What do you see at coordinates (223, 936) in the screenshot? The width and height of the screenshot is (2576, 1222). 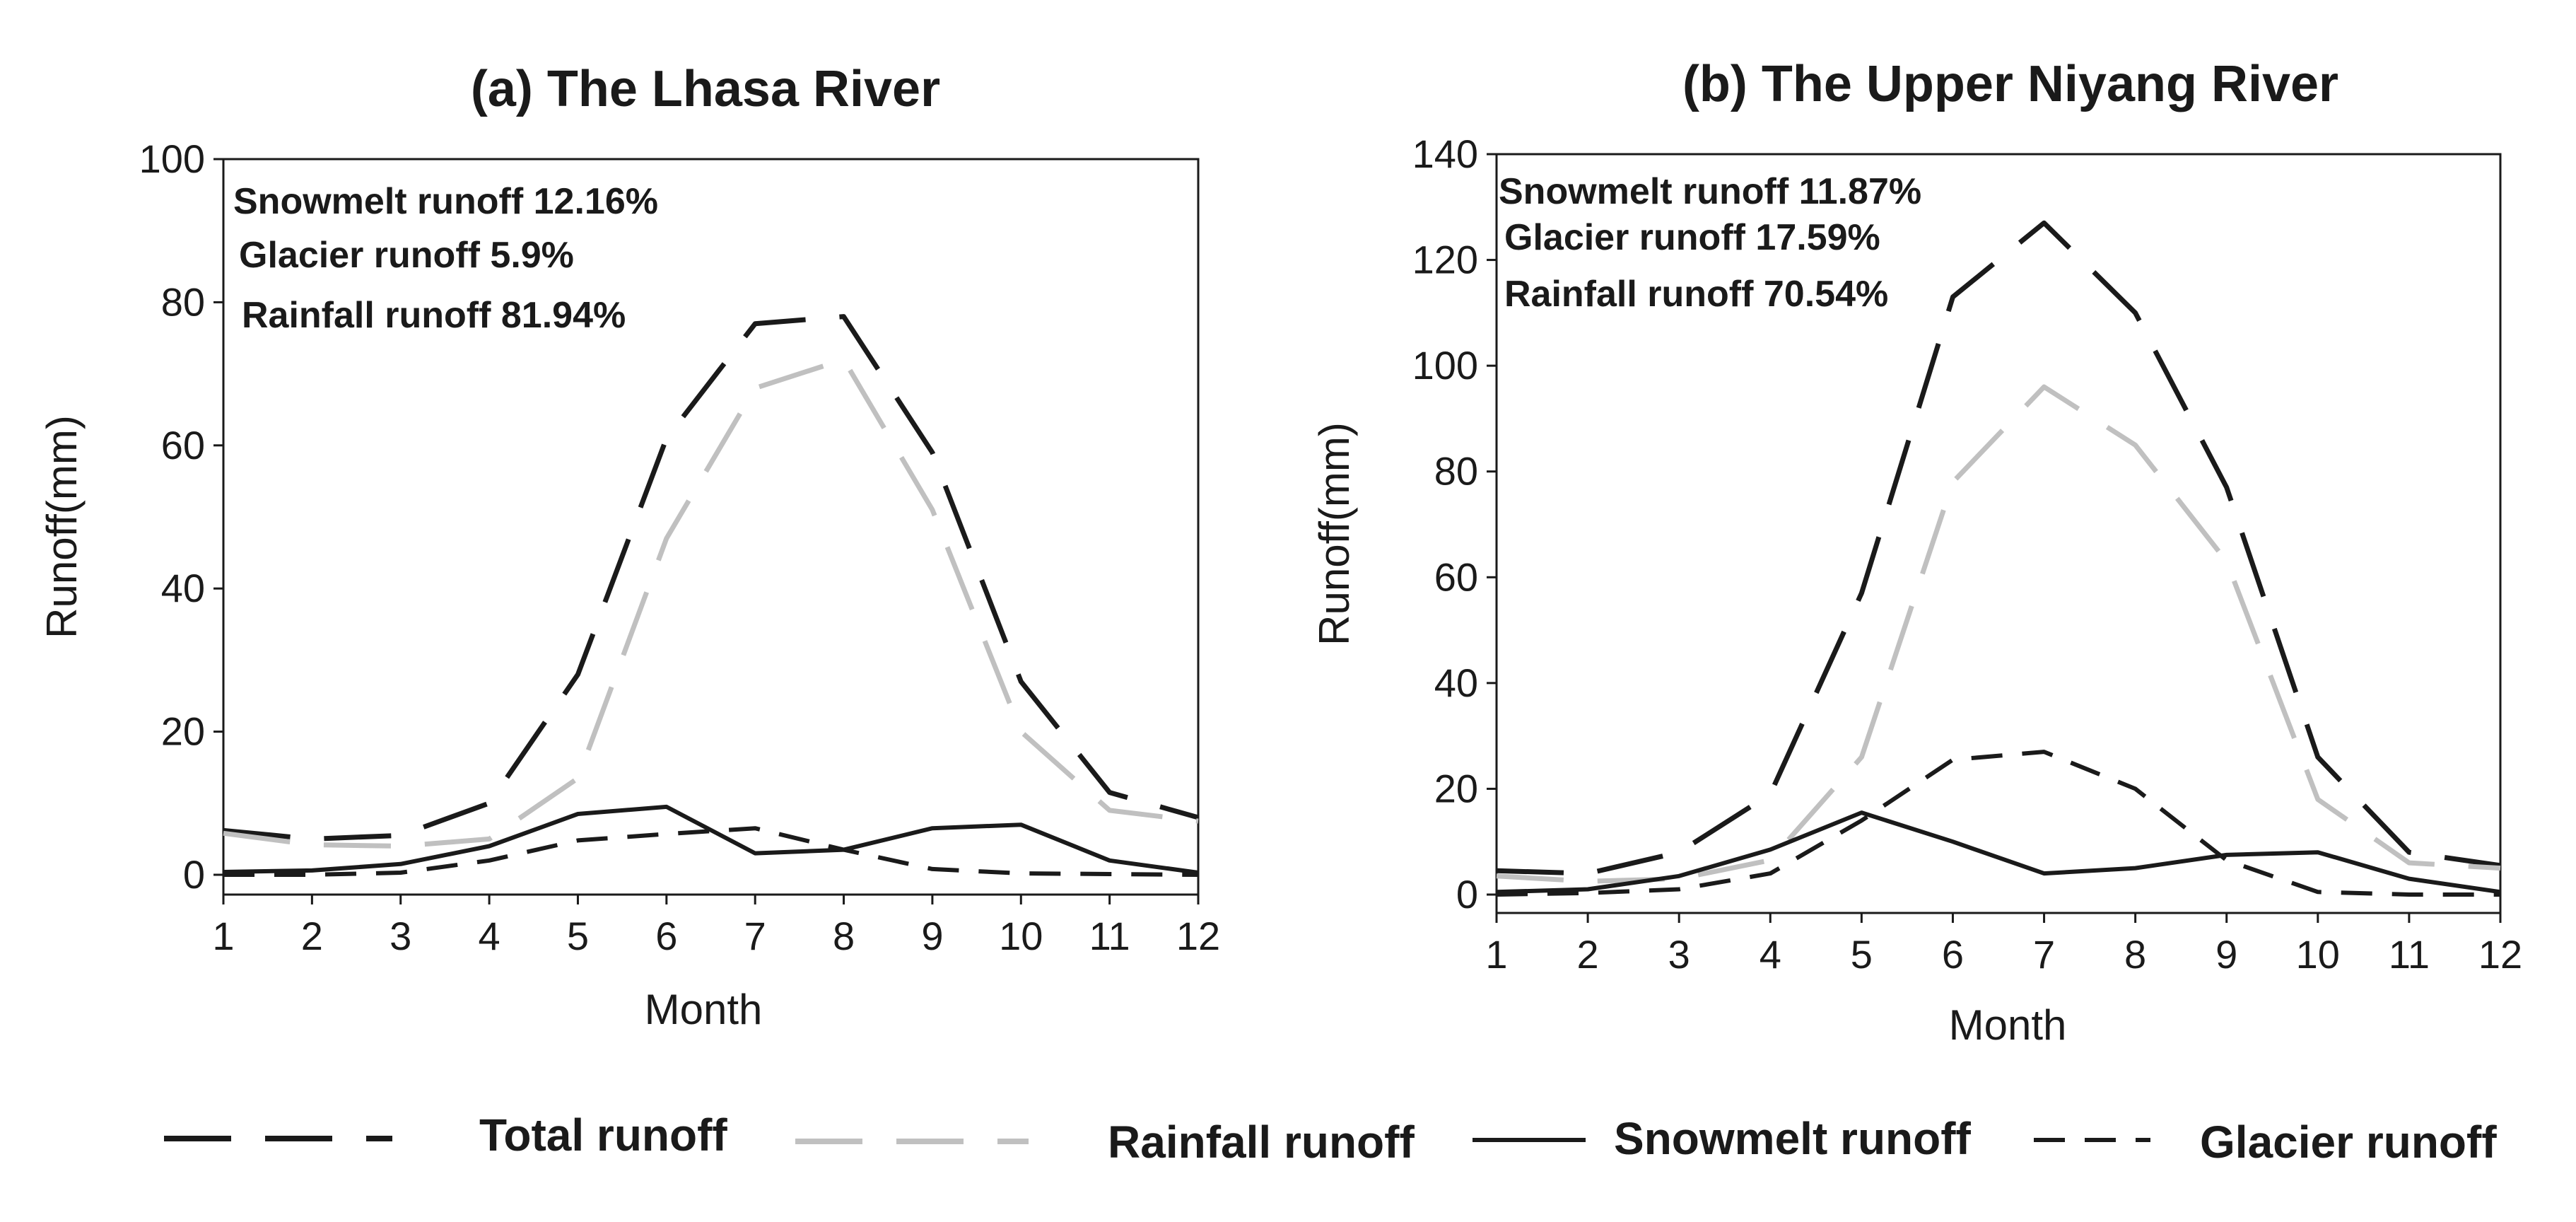 I see `panel-a-x-tick-label: 1` at bounding box center [223, 936].